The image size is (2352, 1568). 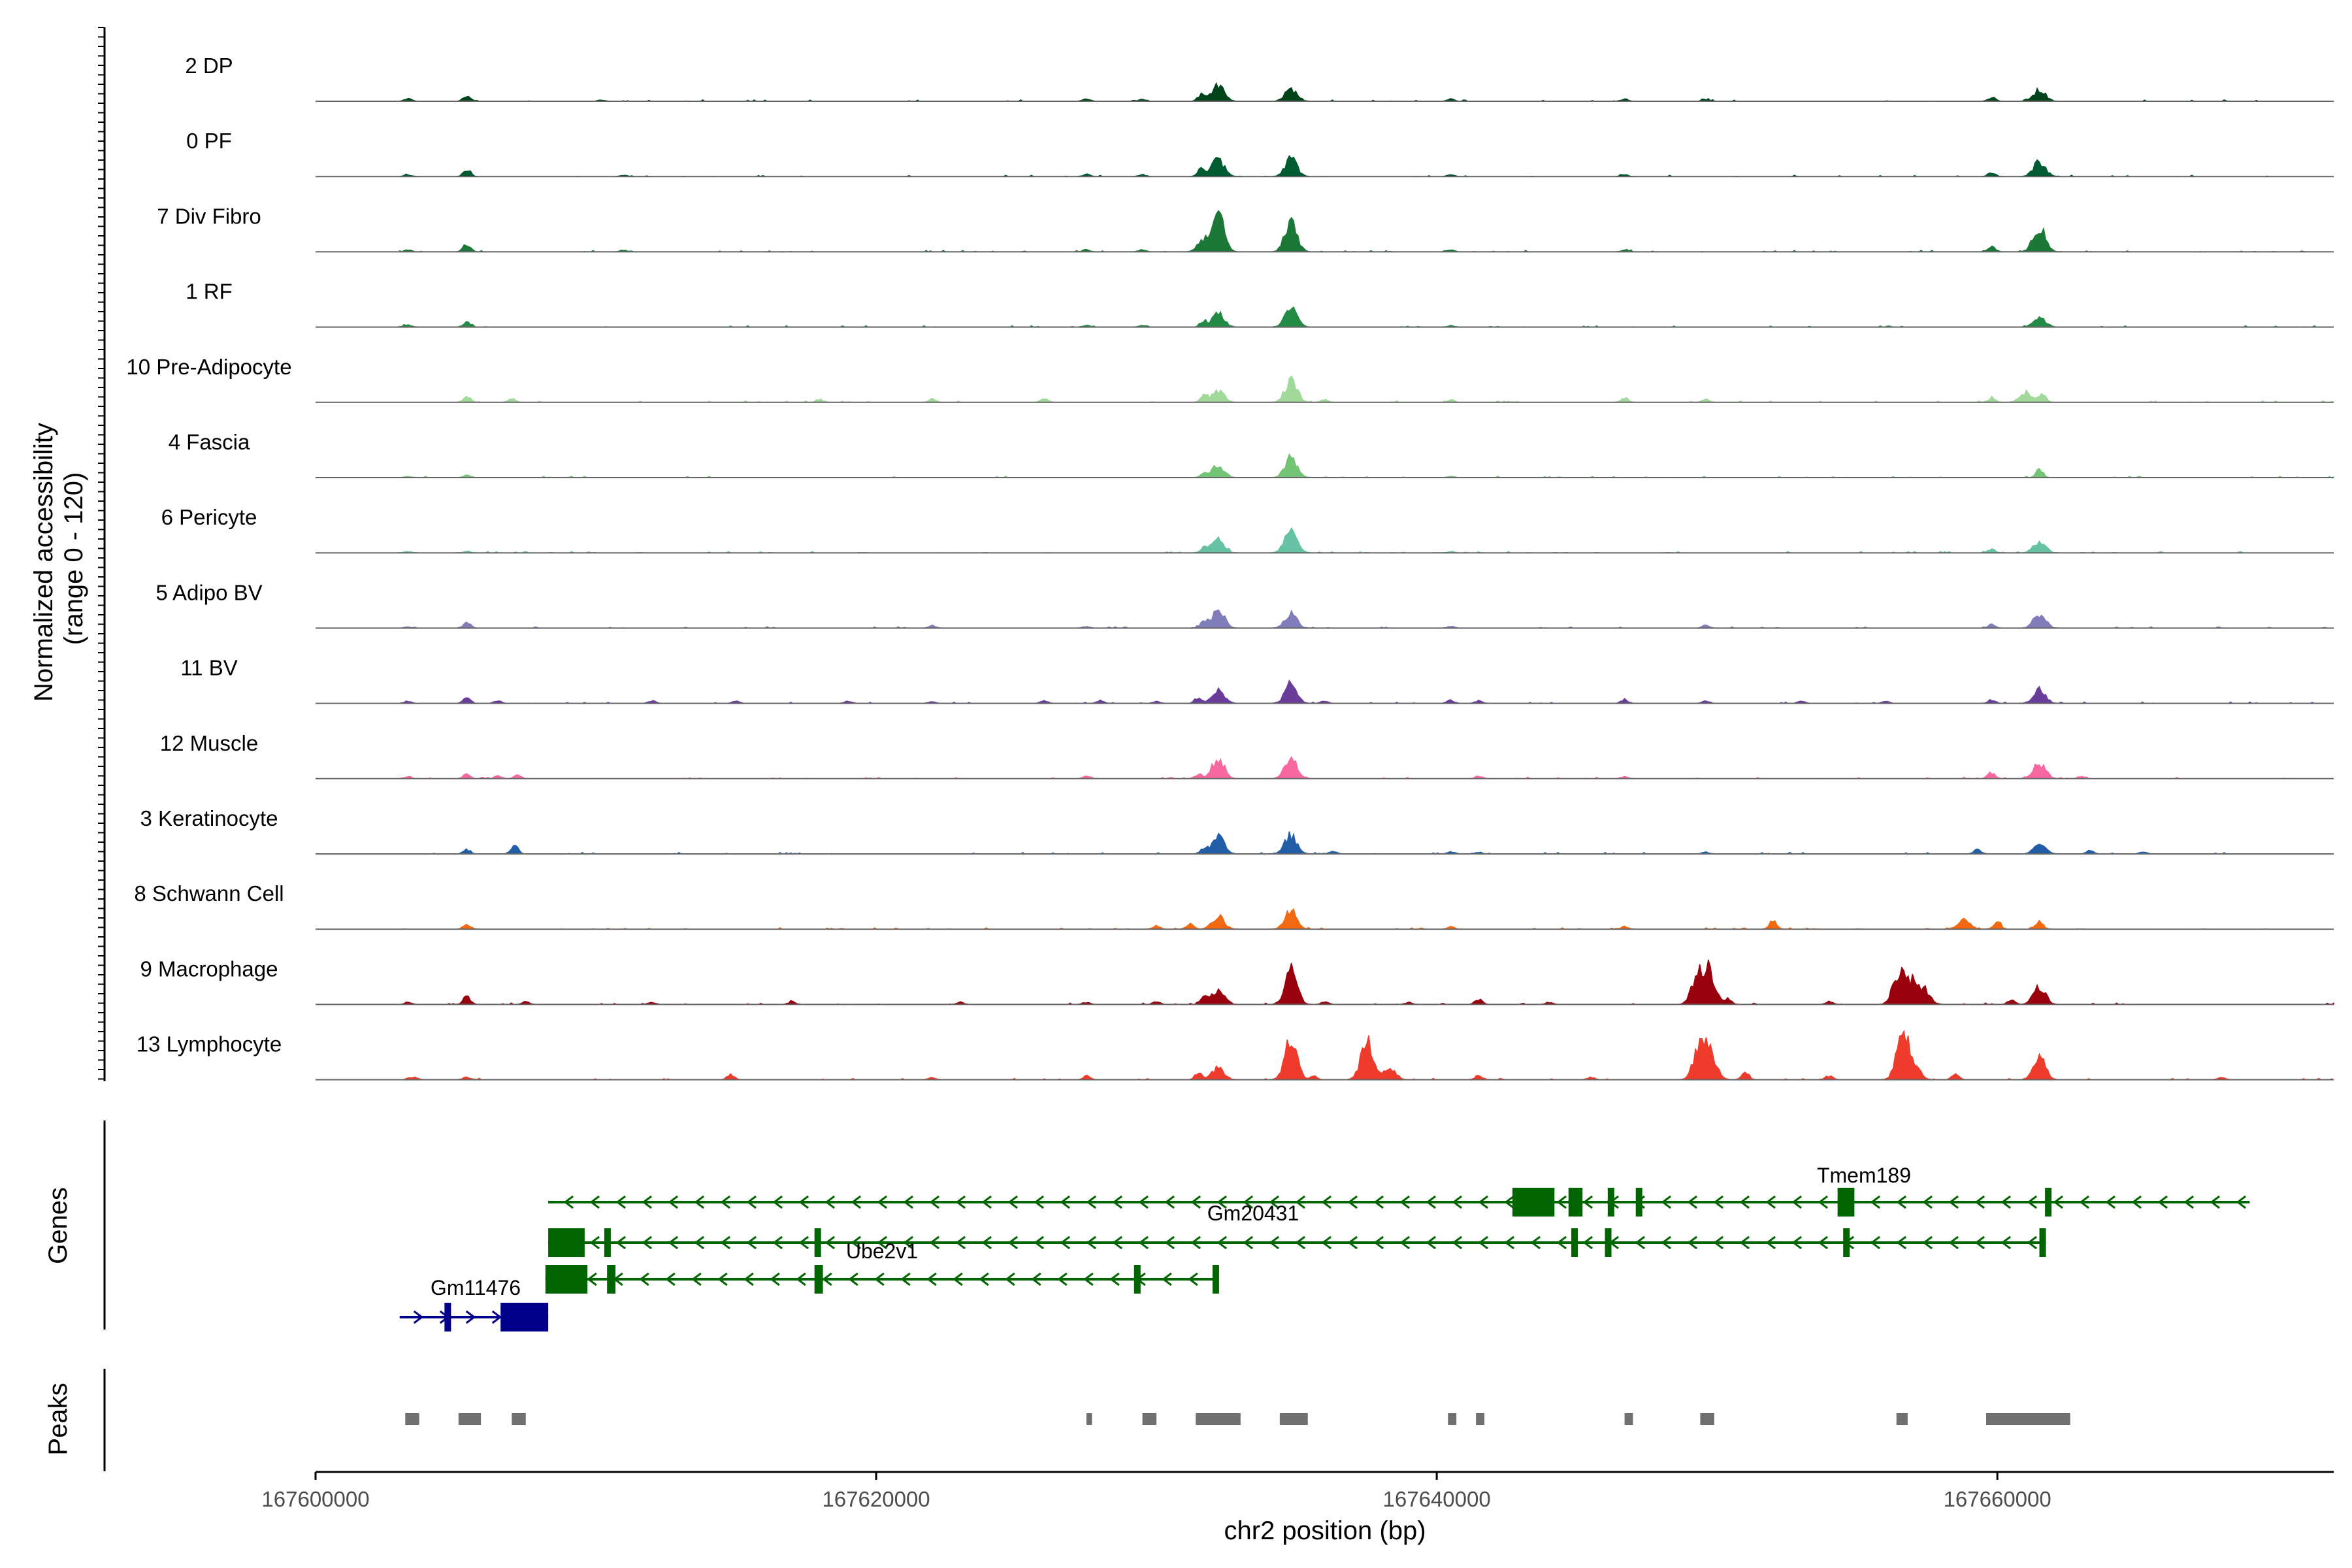 I want to click on gene-models: Gm20431 Tmem189 Ube2v1 Gm11476, so click(x=1324, y=1247).